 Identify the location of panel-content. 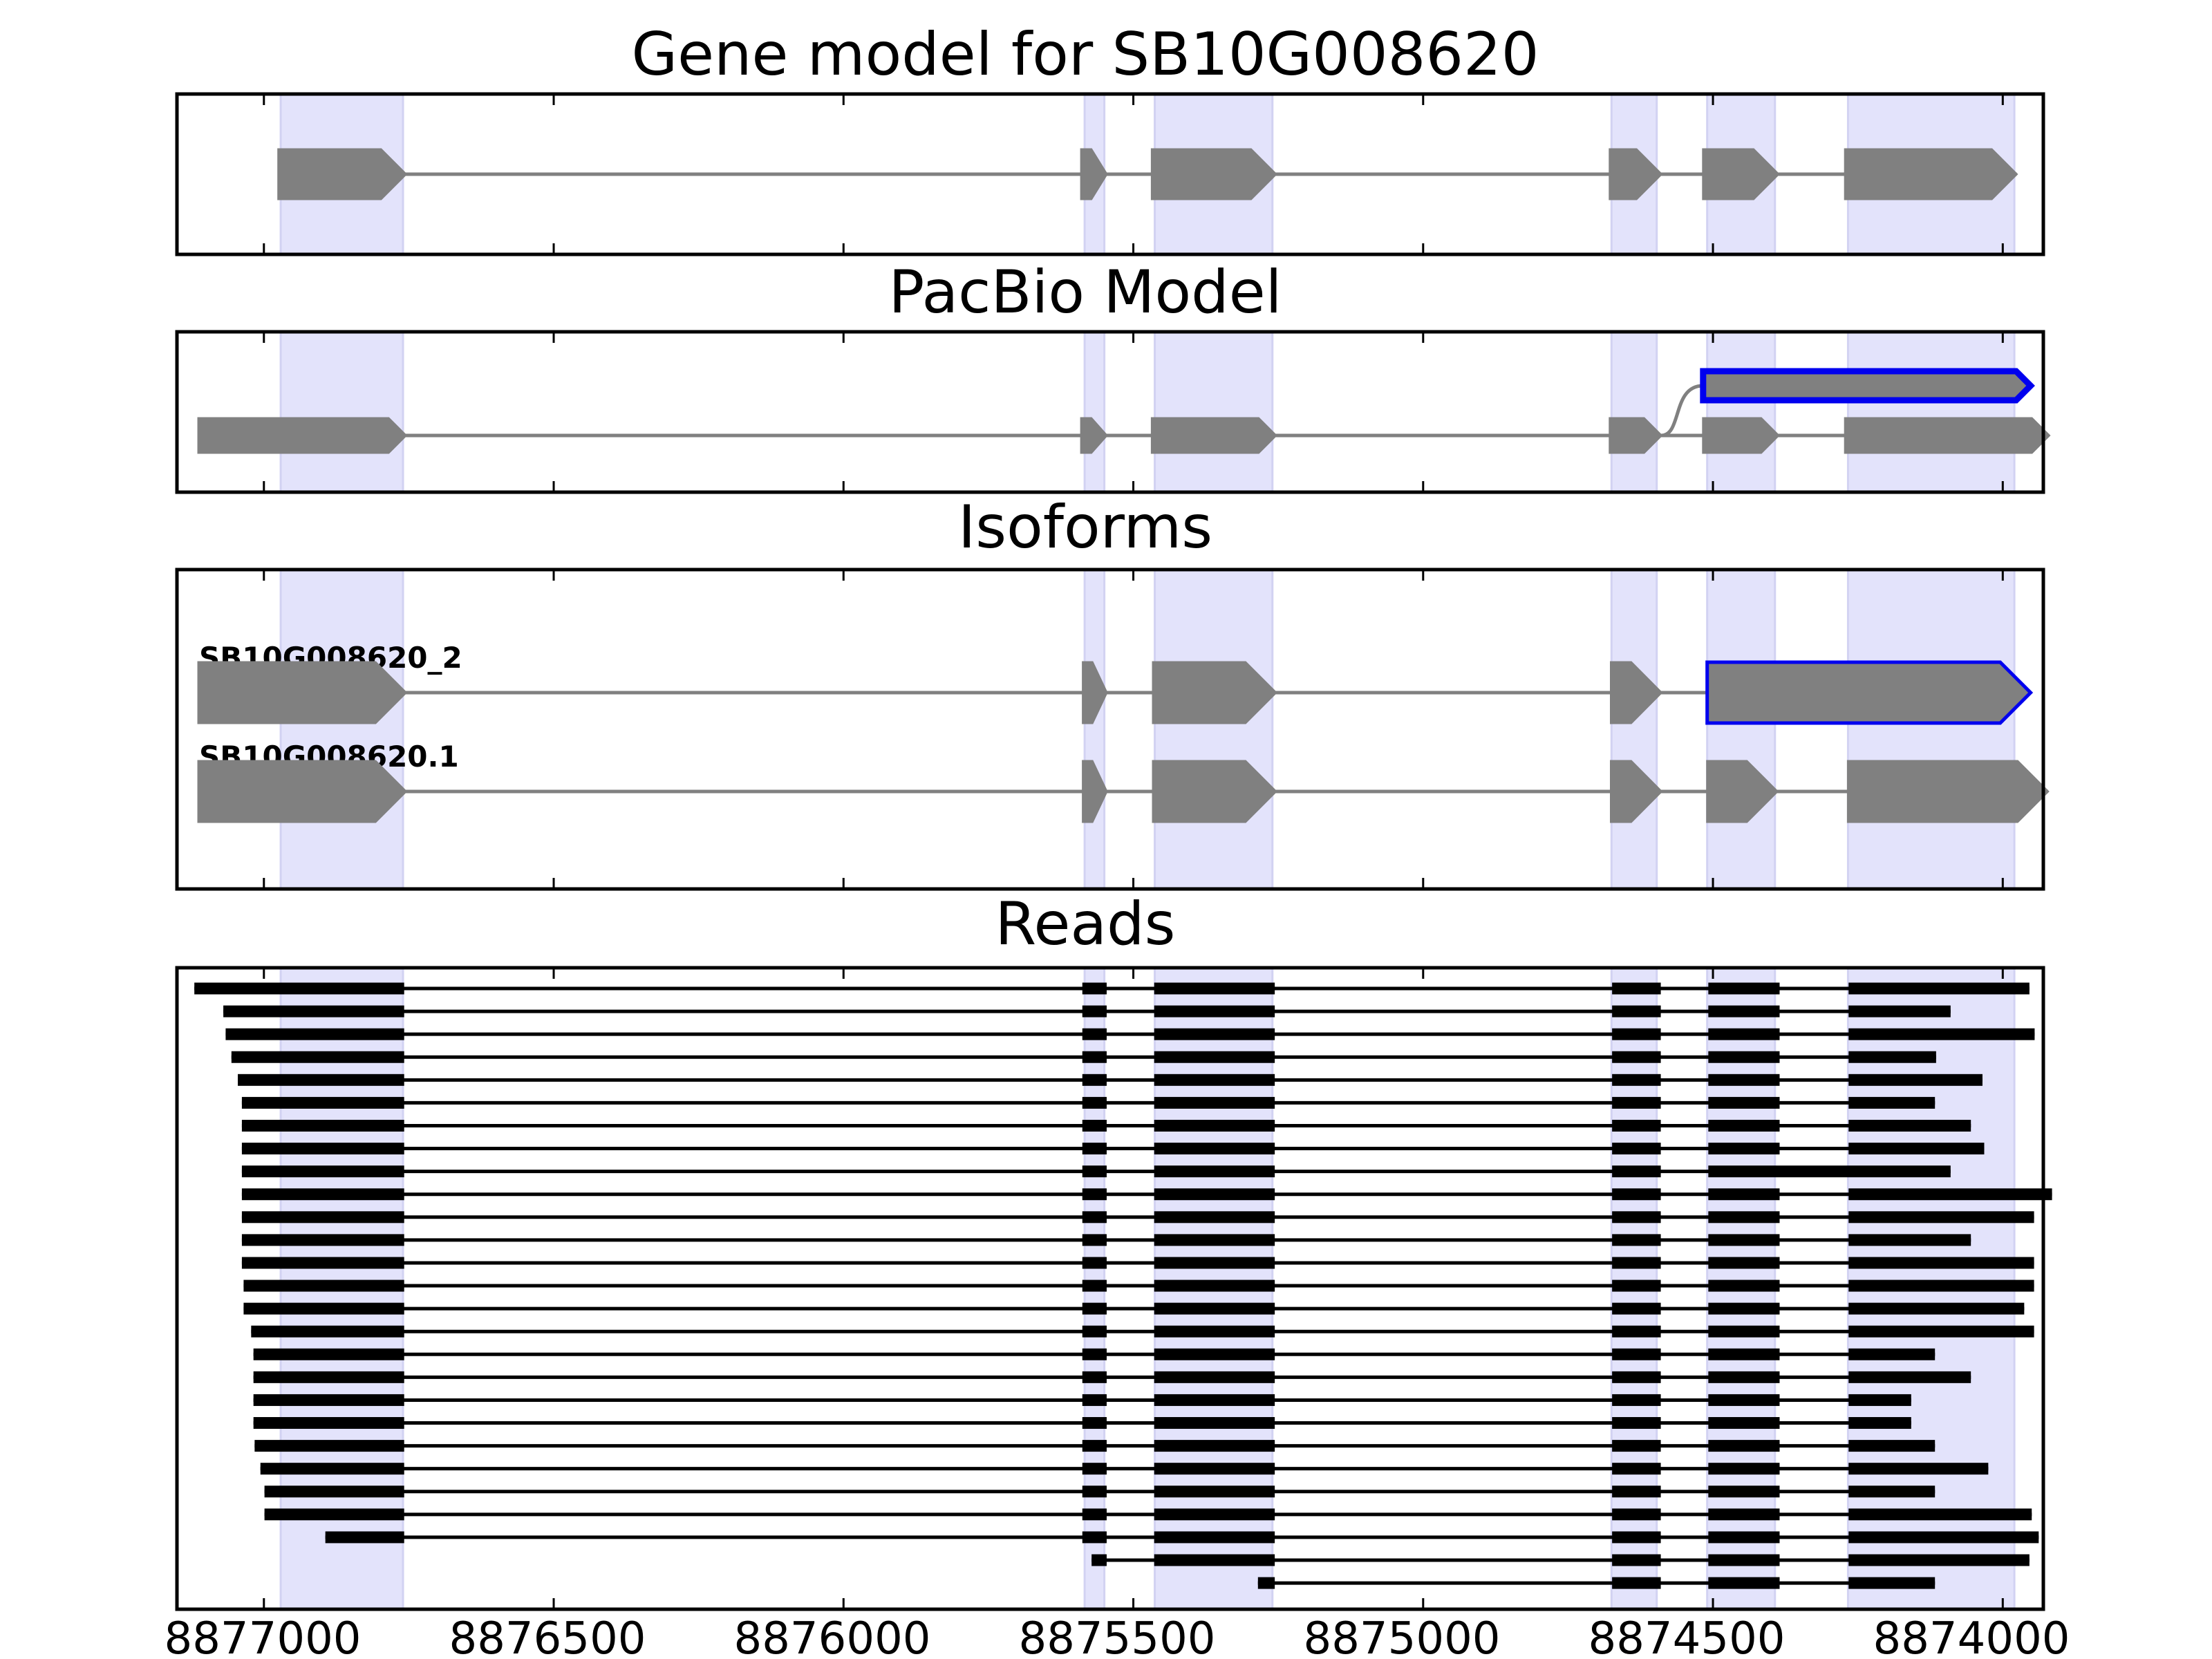
(1124, 742).